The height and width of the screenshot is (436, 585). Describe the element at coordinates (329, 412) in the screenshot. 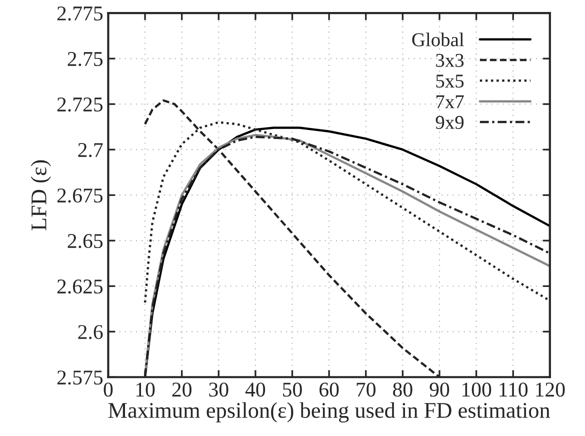

I see `x-axis-title: Maximum epsilon(ε) being used in FD estimation` at that location.